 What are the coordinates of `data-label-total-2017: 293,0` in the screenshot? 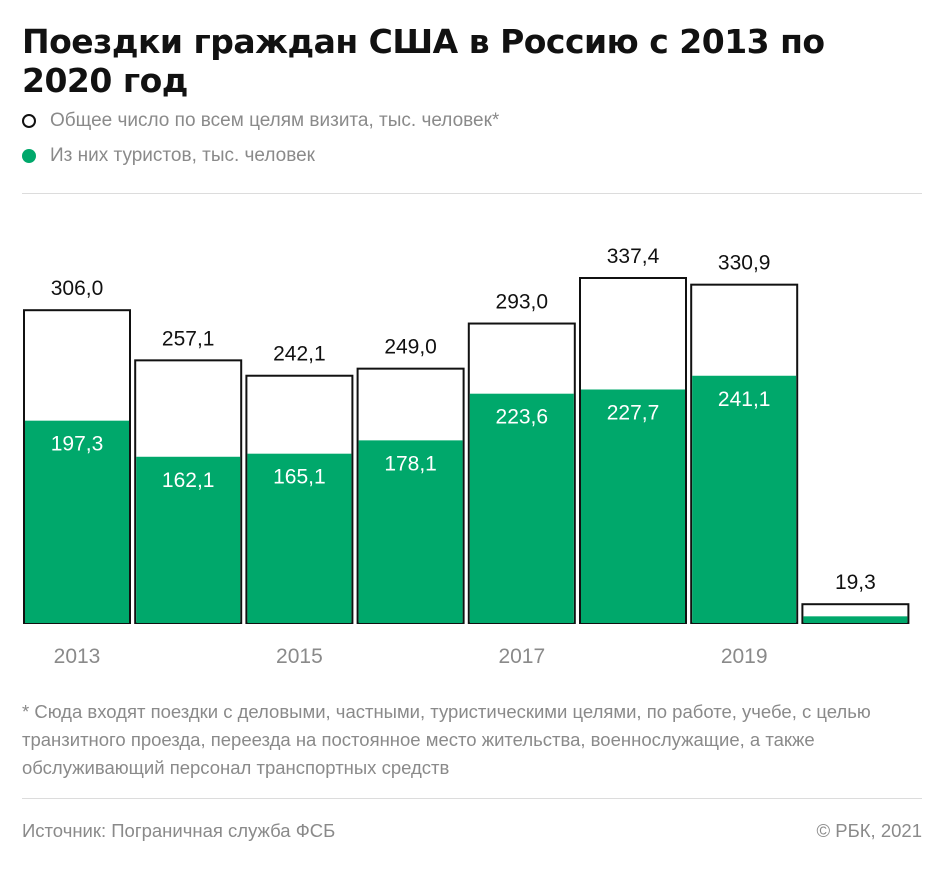 It's located at (522, 302).